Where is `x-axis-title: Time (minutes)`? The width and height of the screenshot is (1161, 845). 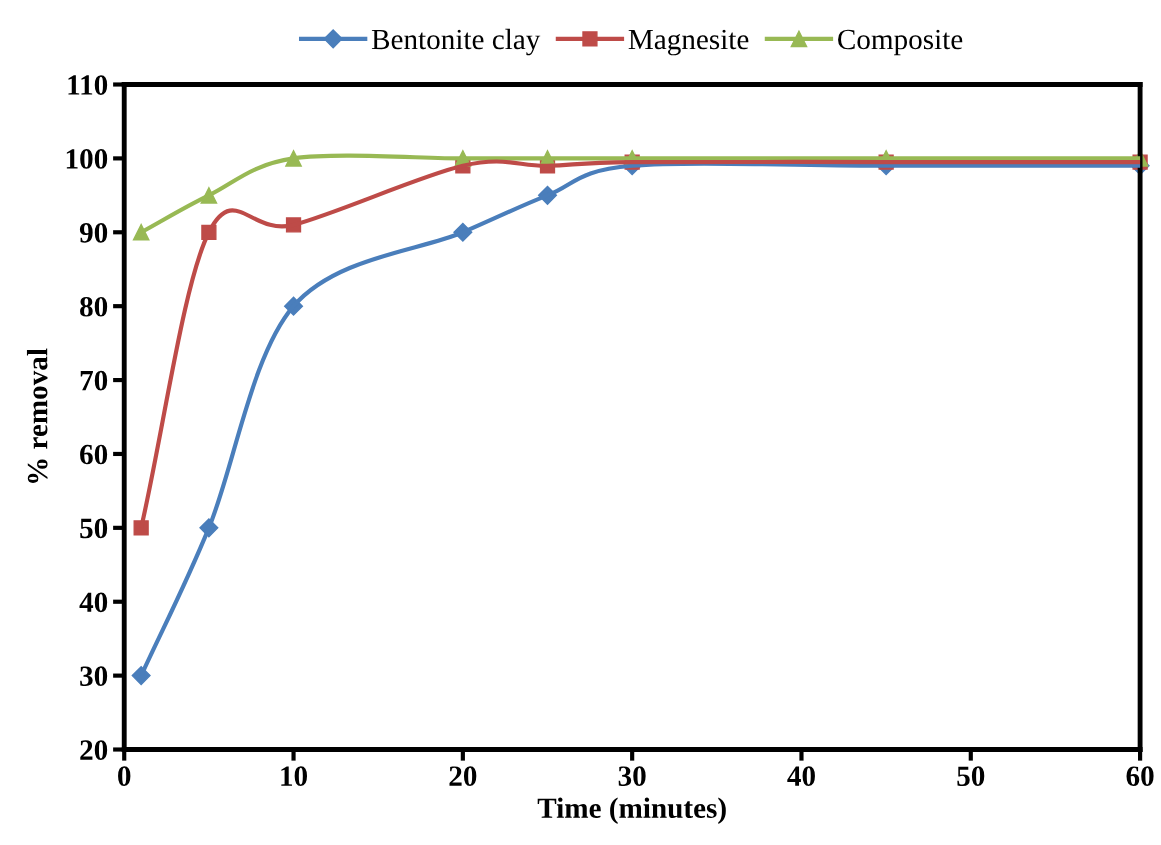 x-axis-title: Time (minutes) is located at coordinates (631, 810).